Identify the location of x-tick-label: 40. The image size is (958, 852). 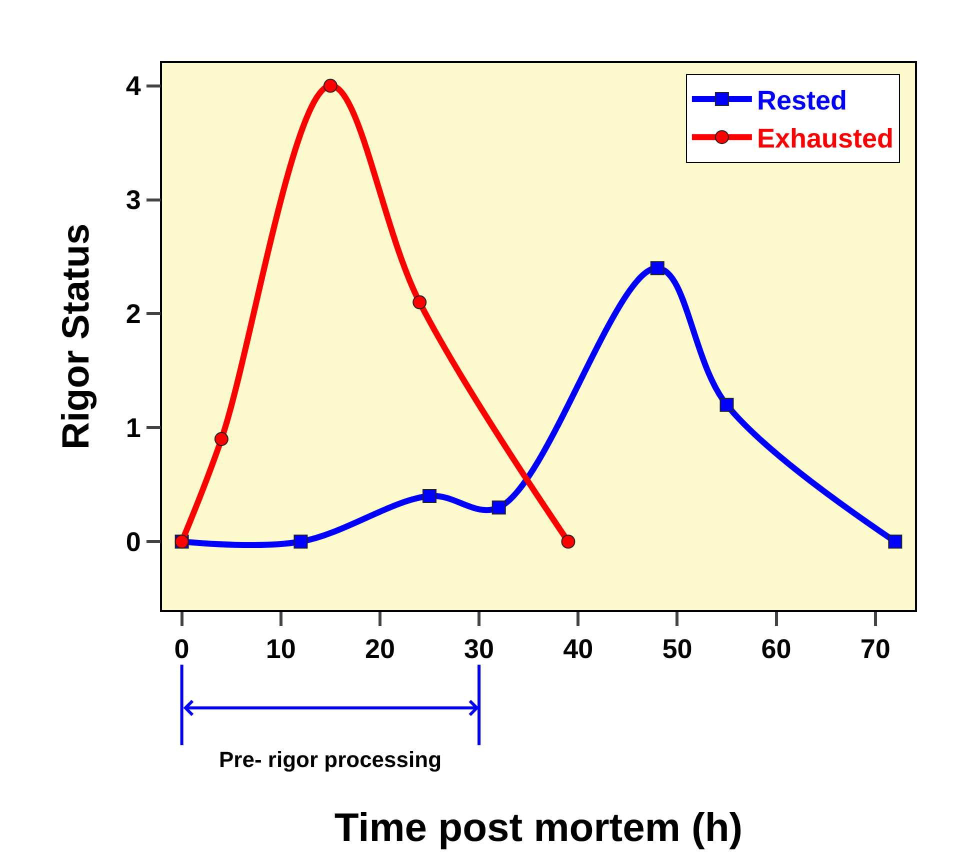
(578, 649).